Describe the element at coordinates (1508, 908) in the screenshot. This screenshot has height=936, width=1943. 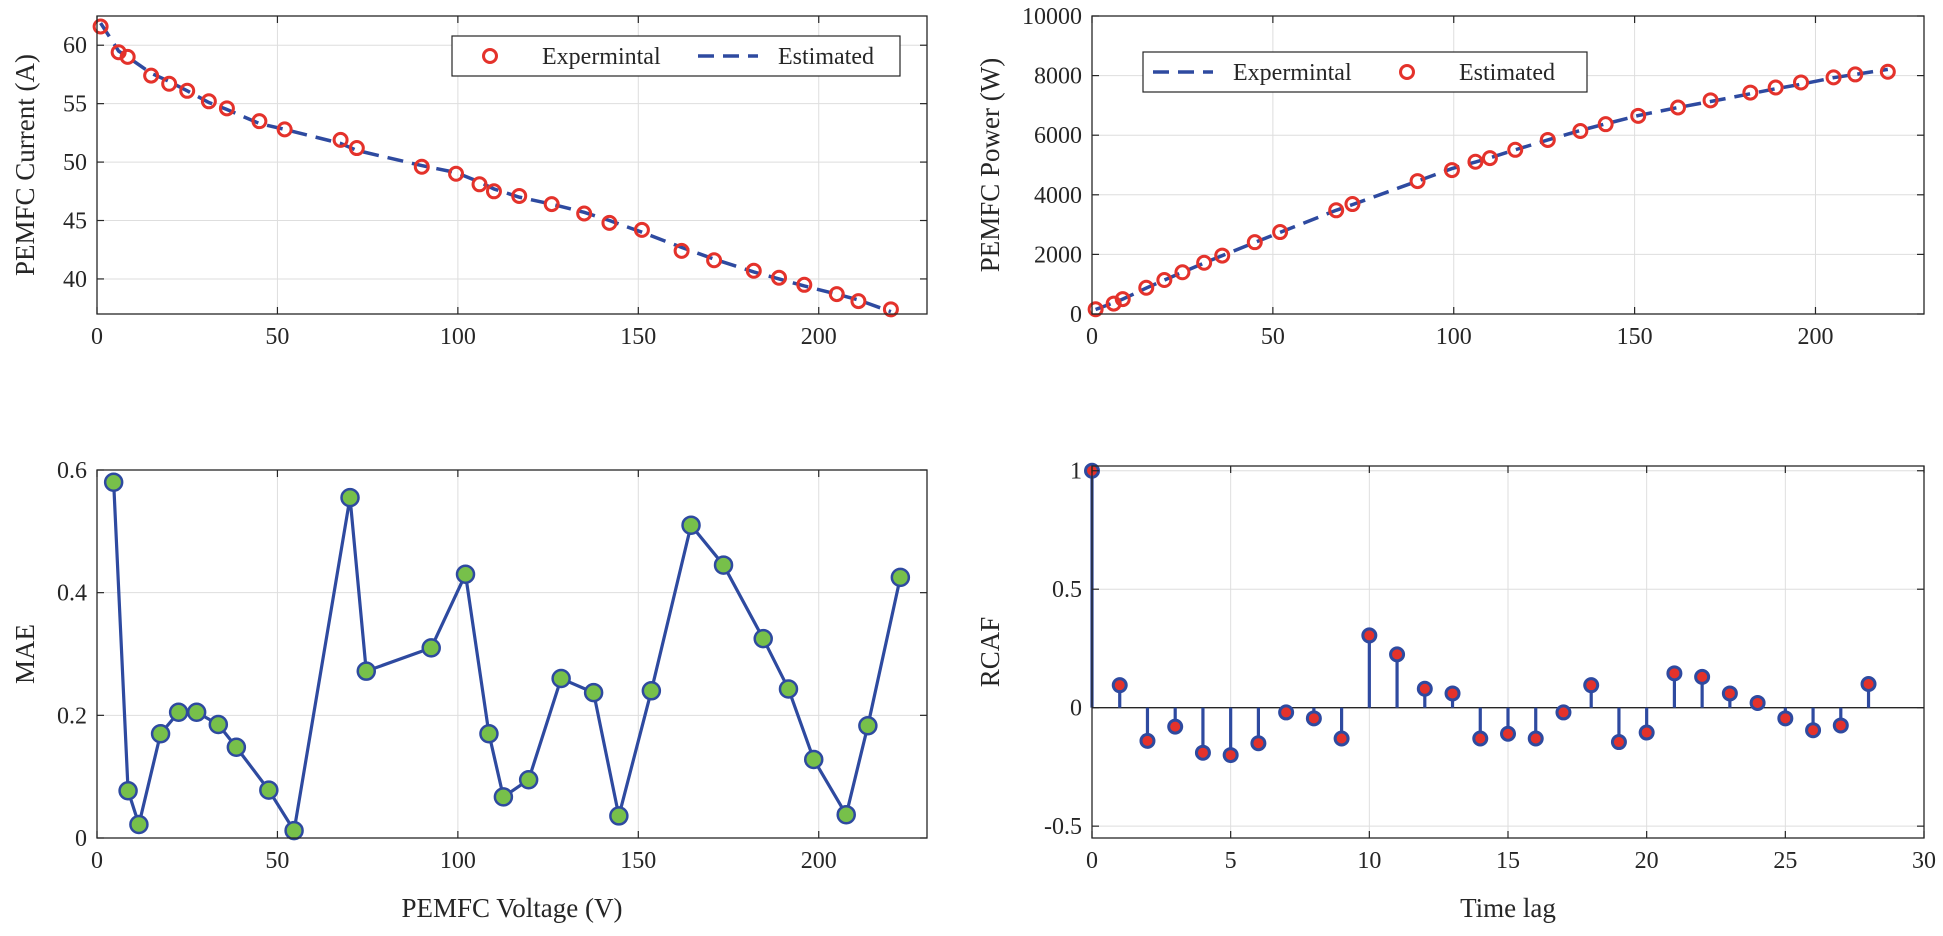
I see `x-axis-title: Time lag` at that location.